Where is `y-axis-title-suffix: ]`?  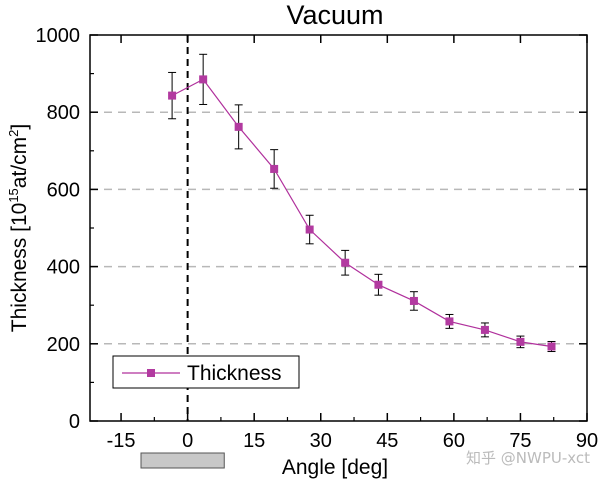
y-axis-title-suffix: ] is located at coordinates (19, 127).